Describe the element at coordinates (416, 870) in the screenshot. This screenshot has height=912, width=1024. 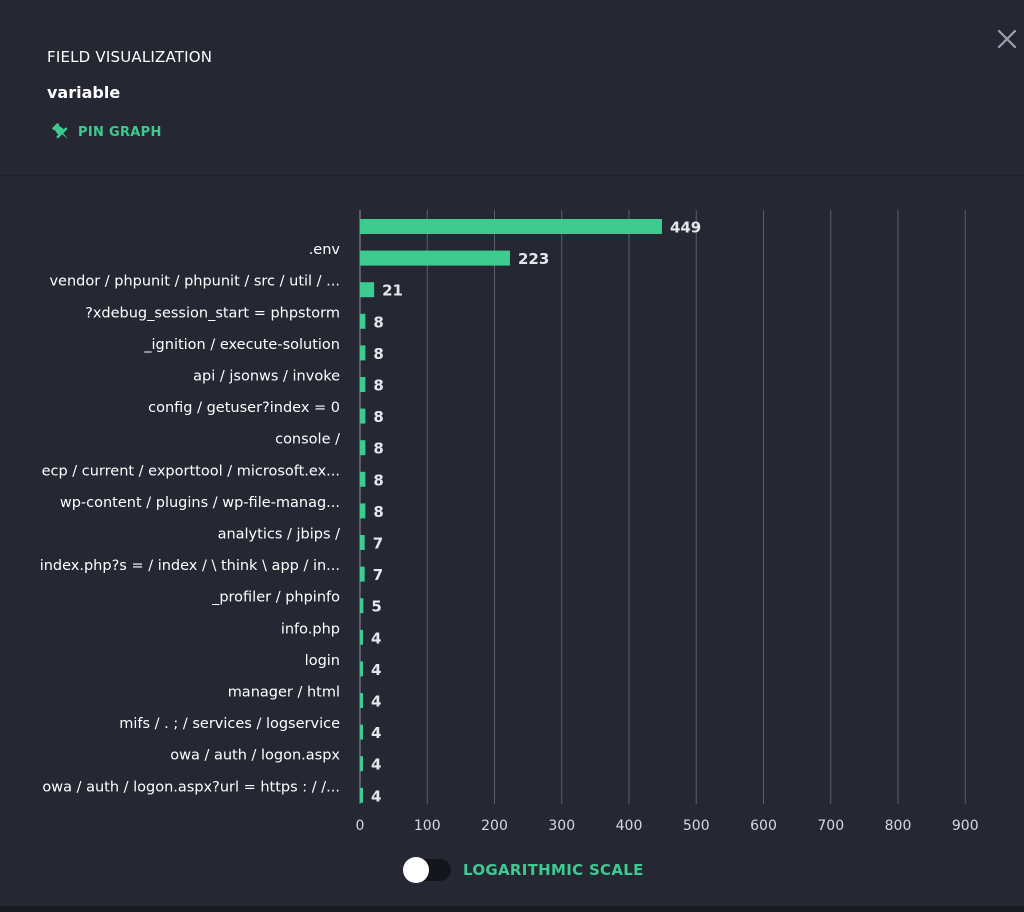
I see `toggle-knob` at that location.